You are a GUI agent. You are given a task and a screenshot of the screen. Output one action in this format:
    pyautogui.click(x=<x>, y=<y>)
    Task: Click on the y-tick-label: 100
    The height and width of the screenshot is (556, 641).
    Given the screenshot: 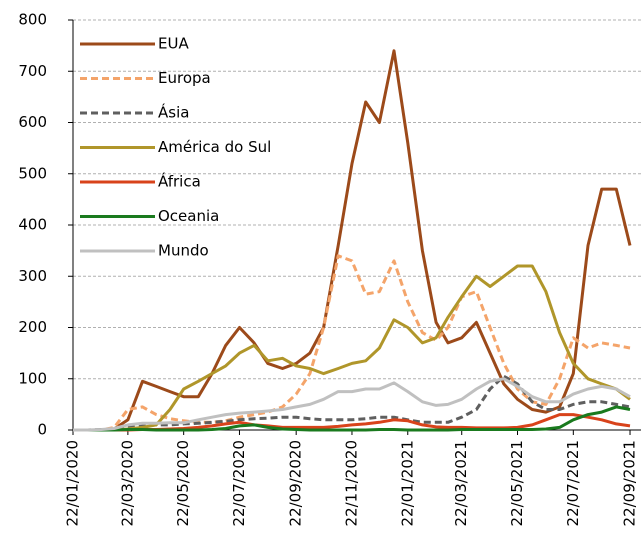 What is the action you would take?
    pyautogui.click(x=32, y=378)
    